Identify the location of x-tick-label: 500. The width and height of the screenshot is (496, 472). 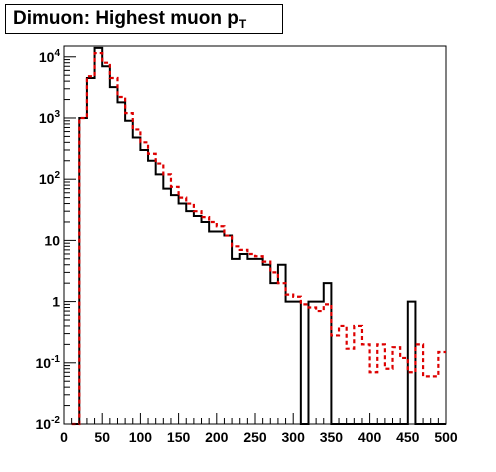
(446, 437).